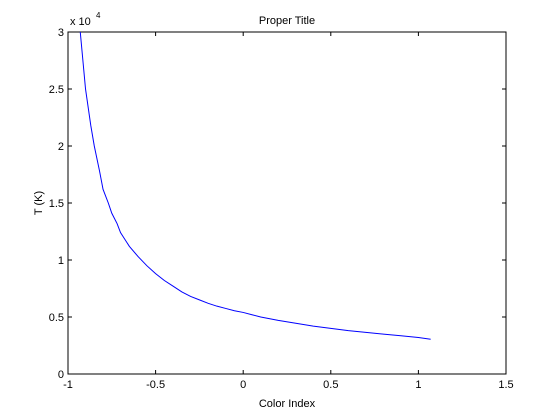 Image resolution: width=560 pixels, height=420 pixels. Describe the element at coordinates (287, 404) in the screenshot. I see `x-axis-label: Color Index` at that location.